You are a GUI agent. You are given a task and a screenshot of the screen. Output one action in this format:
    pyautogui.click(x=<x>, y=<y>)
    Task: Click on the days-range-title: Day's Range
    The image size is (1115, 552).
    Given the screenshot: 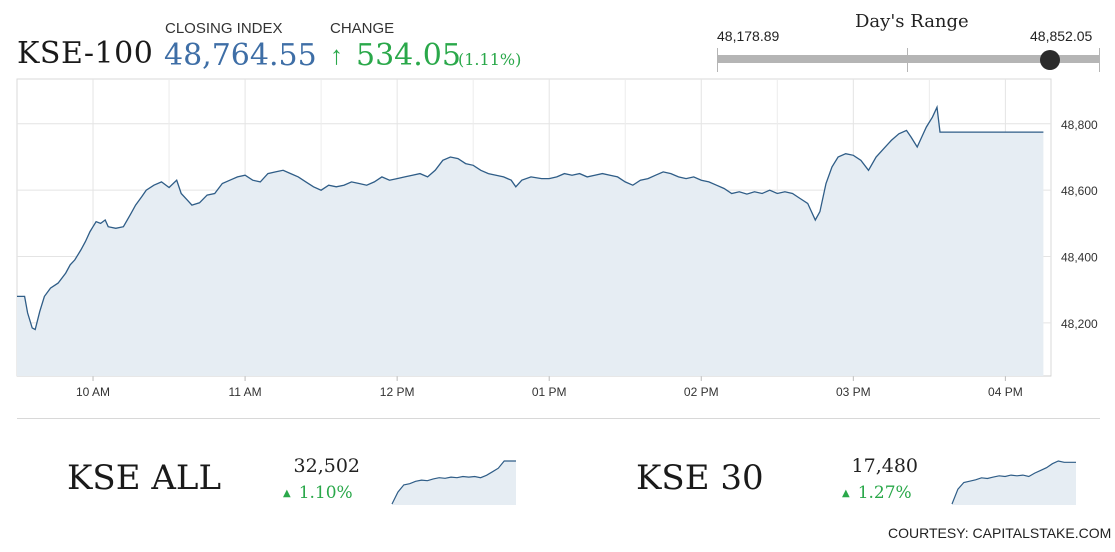 What is the action you would take?
    pyautogui.click(x=912, y=21)
    